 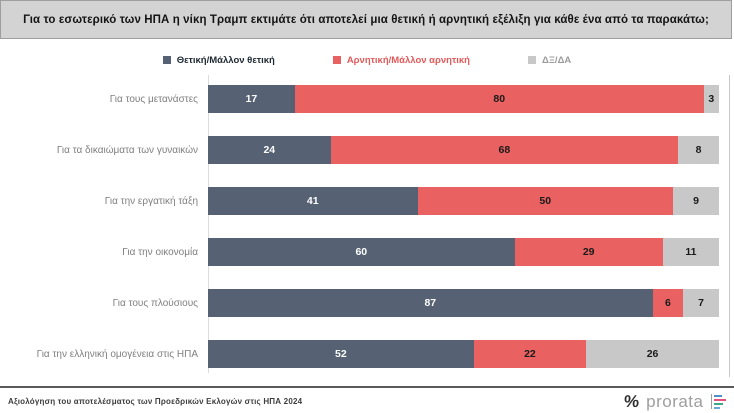 I want to click on bar-segment: 8, so click(x=698, y=150).